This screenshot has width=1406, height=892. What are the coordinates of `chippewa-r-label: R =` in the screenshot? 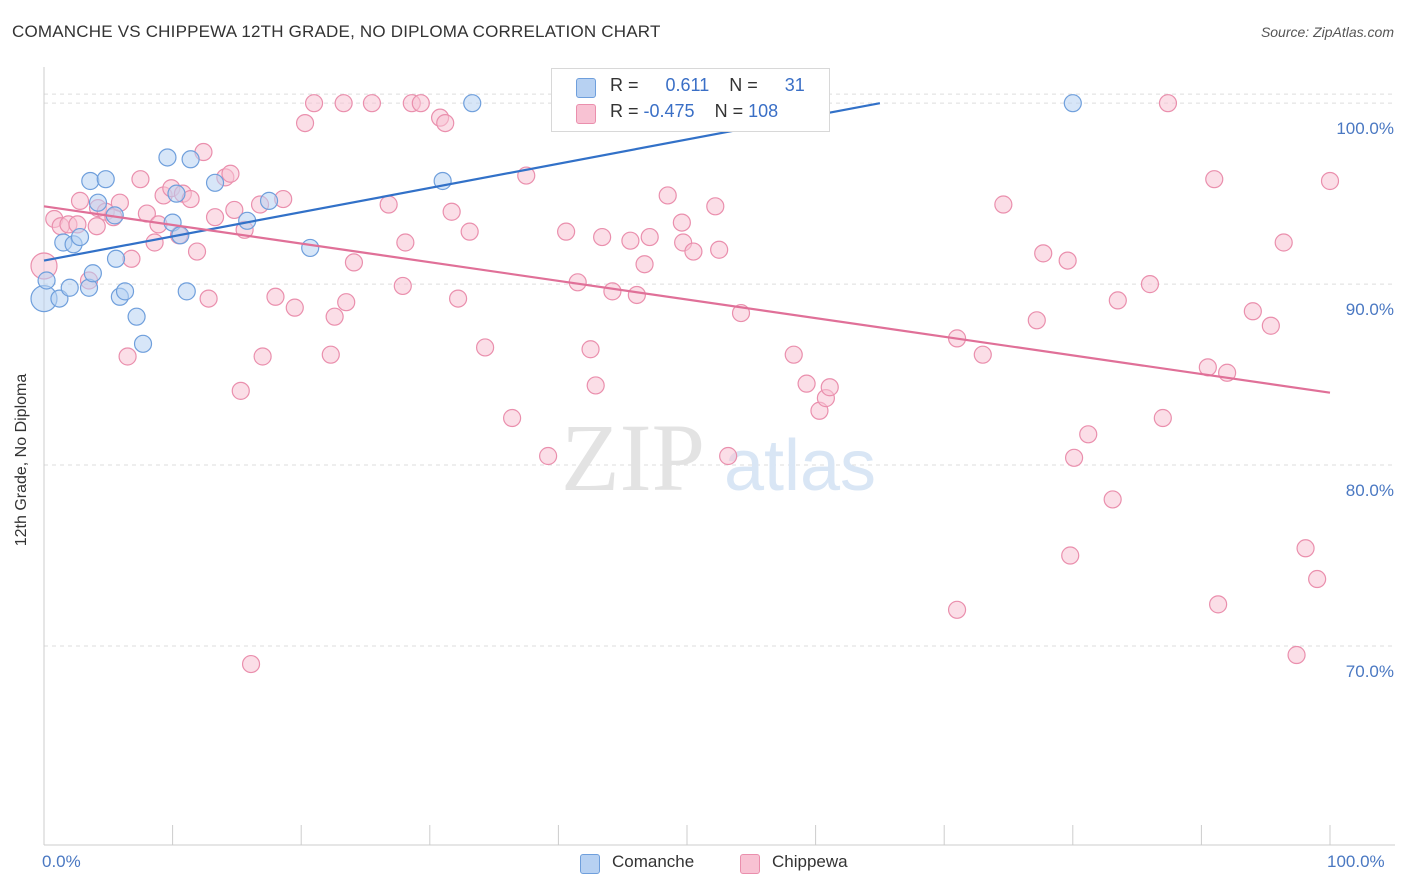 It's located at (627, 111).